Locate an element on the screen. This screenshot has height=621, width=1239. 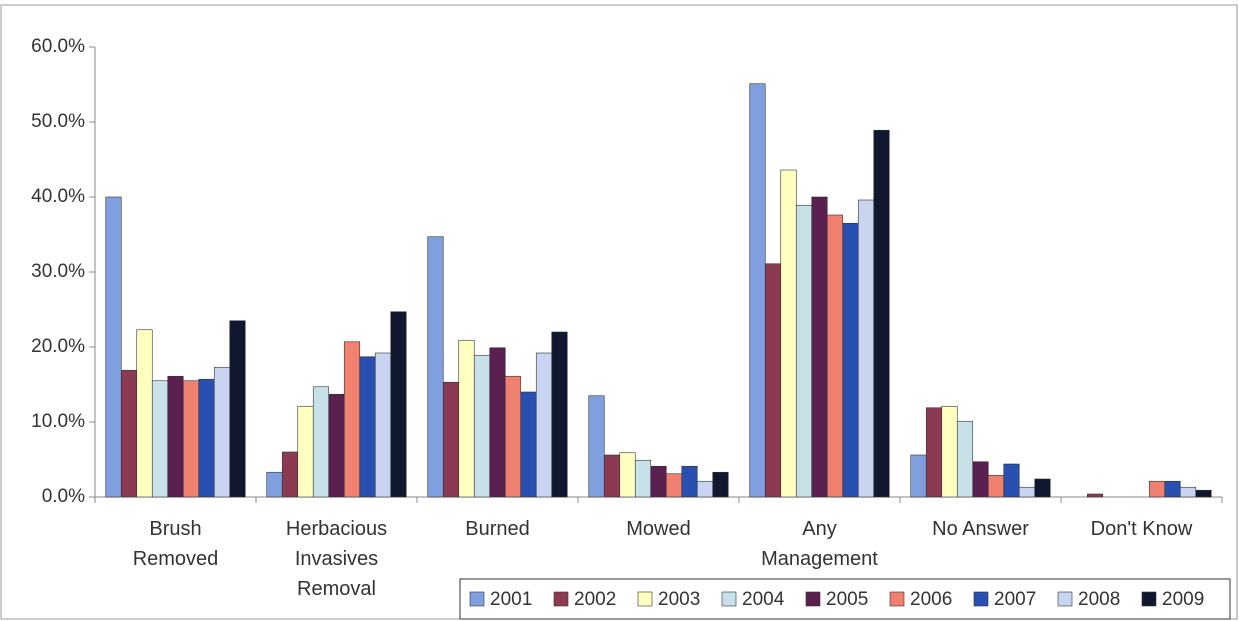
y-tick-label: 0.0% is located at coordinates (63, 496).